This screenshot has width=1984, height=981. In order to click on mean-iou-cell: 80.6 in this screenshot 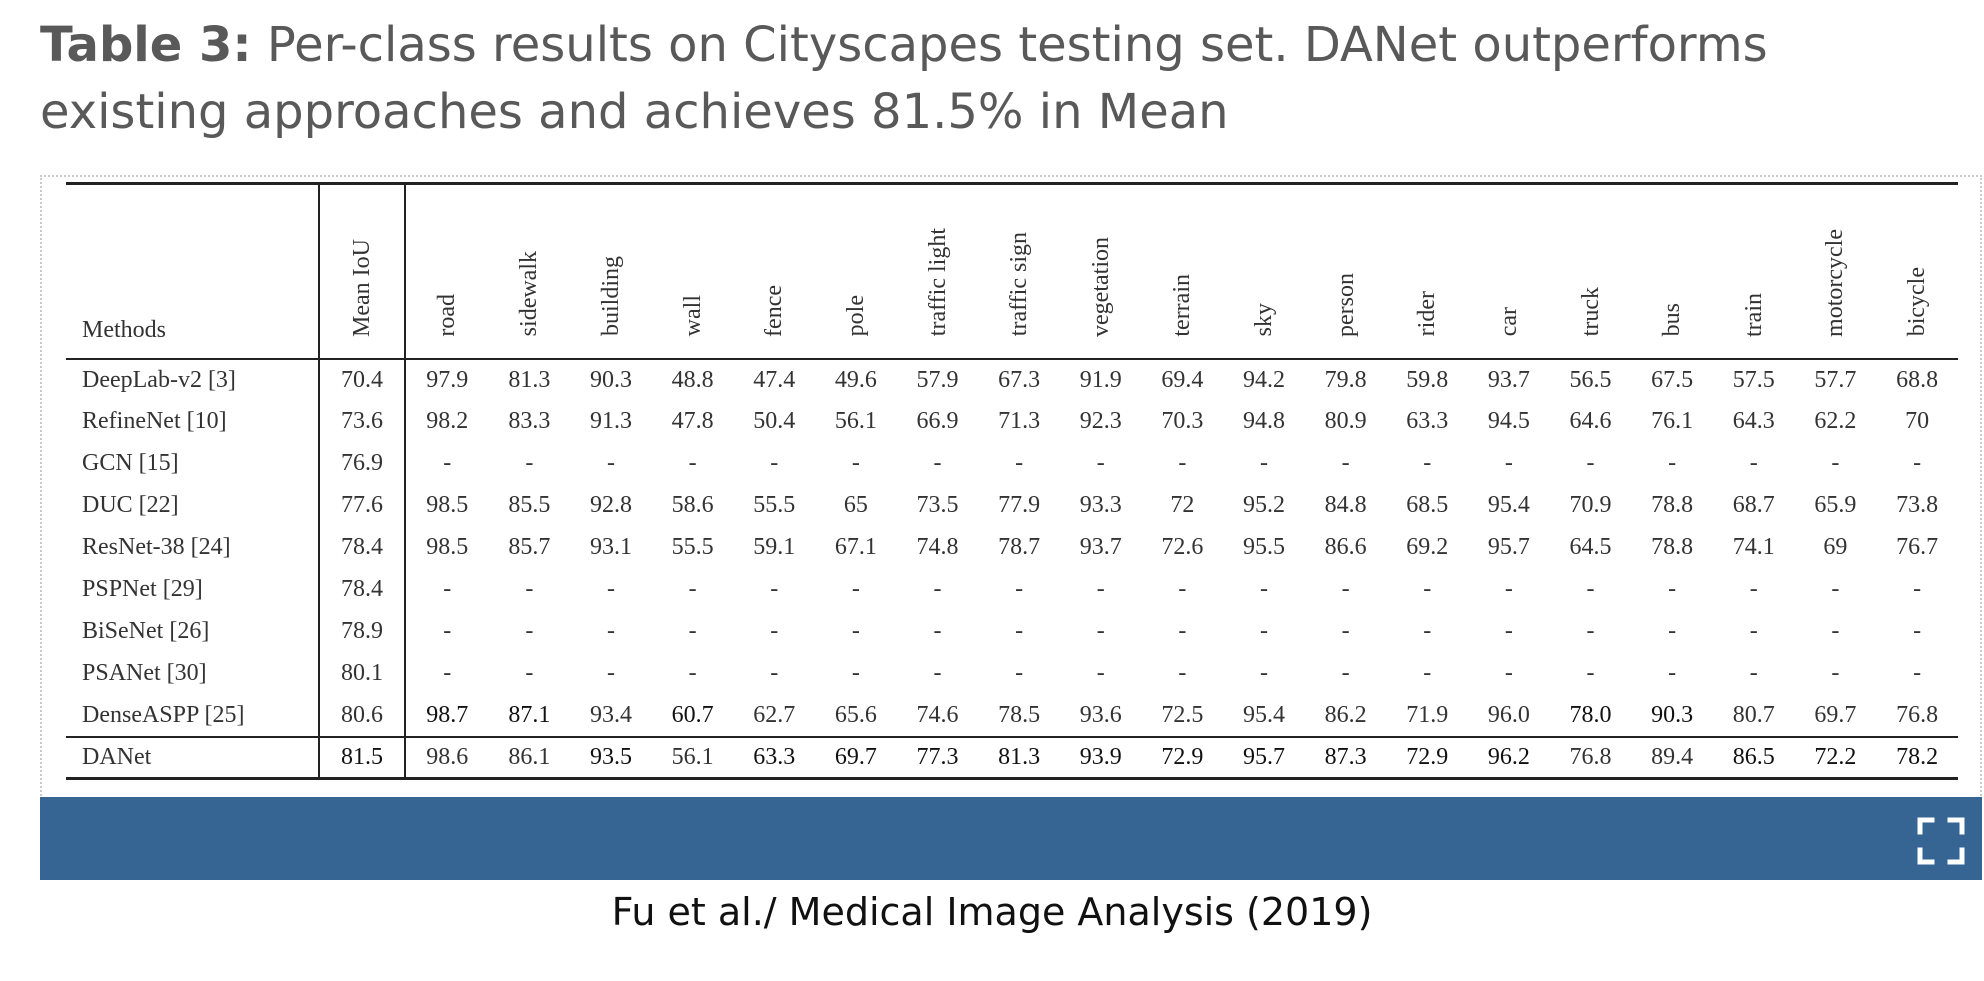, I will do `click(362, 715)`.